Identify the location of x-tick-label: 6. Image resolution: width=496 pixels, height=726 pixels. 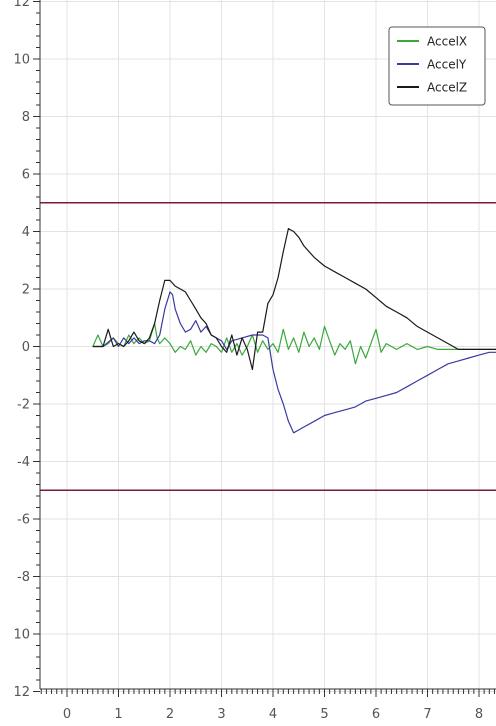
(376, 714).